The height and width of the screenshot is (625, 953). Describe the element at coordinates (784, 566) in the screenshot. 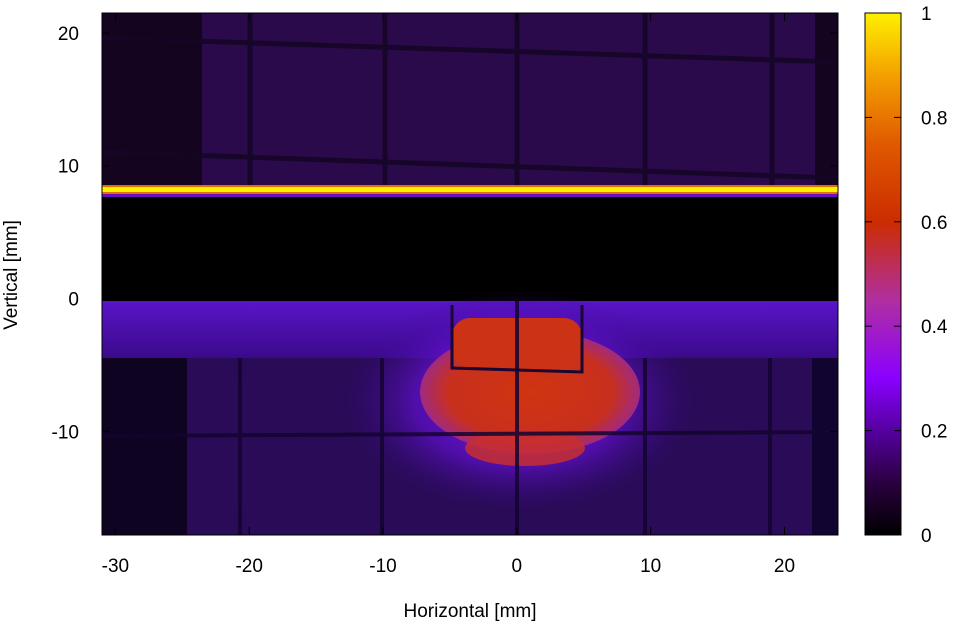

I see `x-tick-label: 20` at that location.